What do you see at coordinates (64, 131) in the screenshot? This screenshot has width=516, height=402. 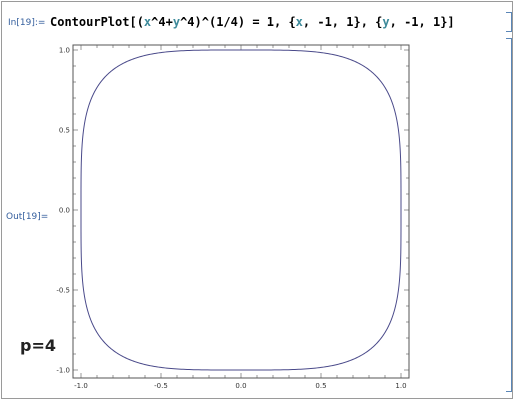 I see `y-tick-label: 0.5` at bounding box center [64, 131].